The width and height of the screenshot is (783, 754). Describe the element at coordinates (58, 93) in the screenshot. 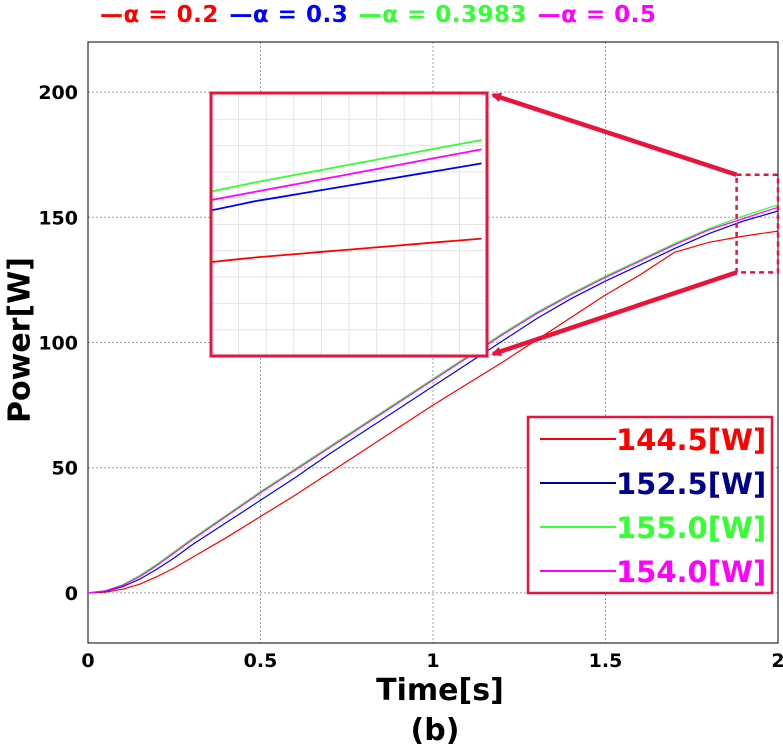

I see `y-tick-label: 200` at that location.